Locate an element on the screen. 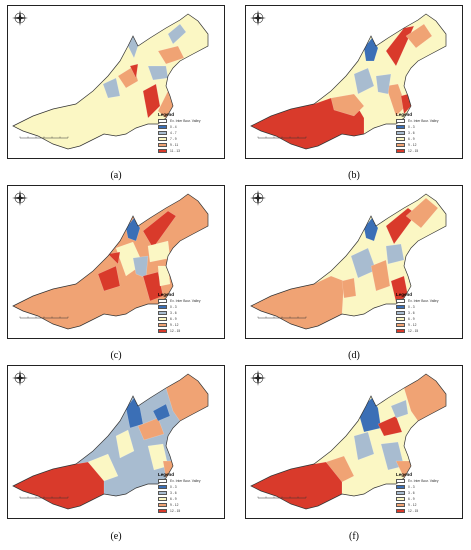 The height and width of the screenshot is (550, 471). legend-label: 11 - 13 is located at coordinates (175, 151).